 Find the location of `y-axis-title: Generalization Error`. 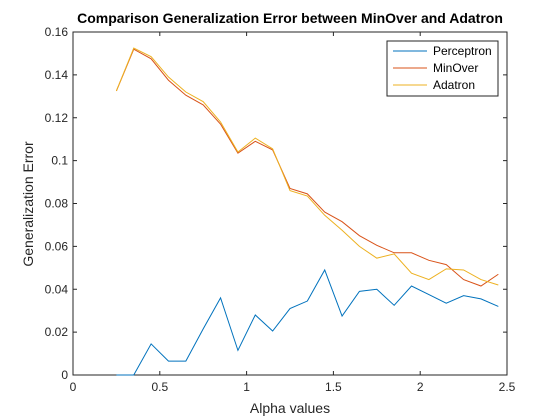

y-axis-title: Generalization Error is located at coordinates (28, 204).